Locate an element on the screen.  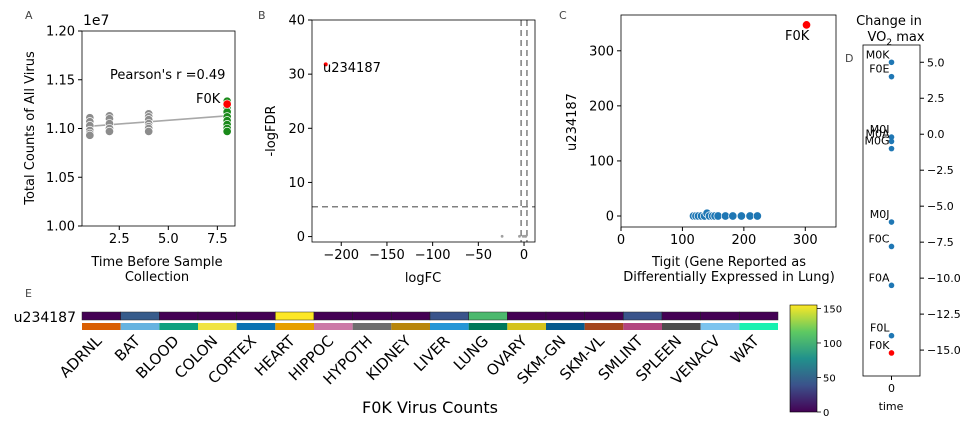
panel-e-tick-label: WAT is located at coordinates (745, 349).